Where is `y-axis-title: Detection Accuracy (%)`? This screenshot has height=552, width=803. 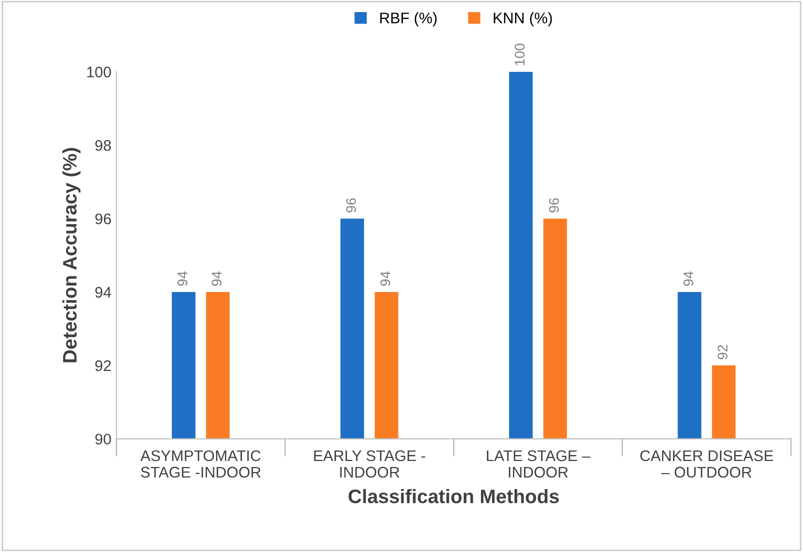 y-axis-title: Detection Accuracy (%) is located at coordinates (71, 255).